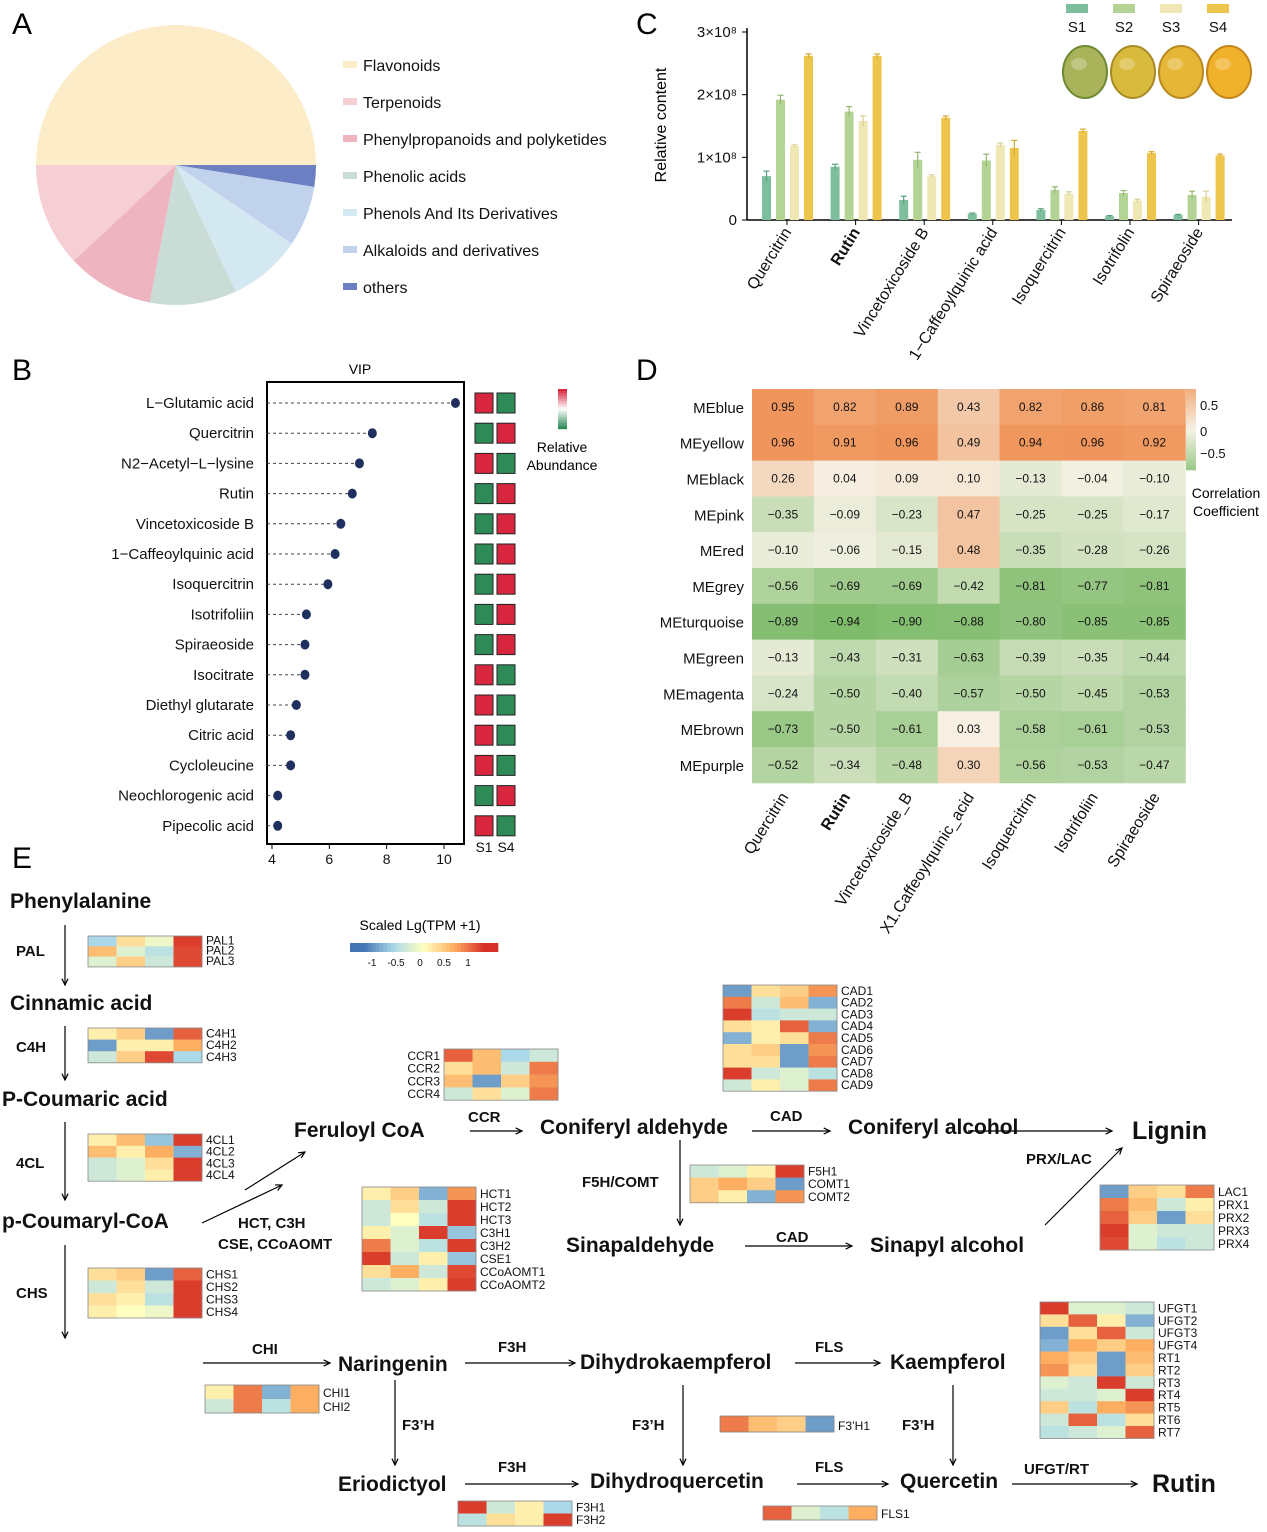 This screenshot has height=1532, width=1267. Describe the element at coordinates (401, 66) in the screenshot. I see `legend-label: Flavonoids` at that location.